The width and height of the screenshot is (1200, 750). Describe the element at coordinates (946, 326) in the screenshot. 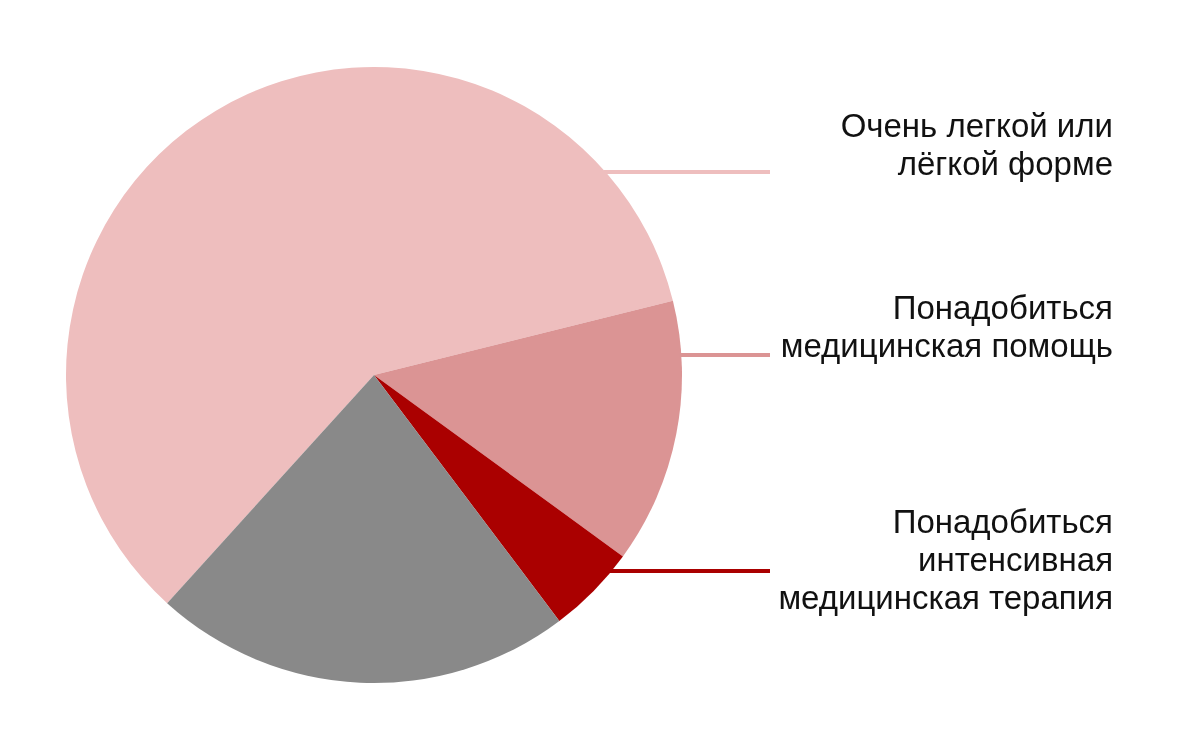

I see `slice-label: Понадобиться медицинская помощь` at that location.